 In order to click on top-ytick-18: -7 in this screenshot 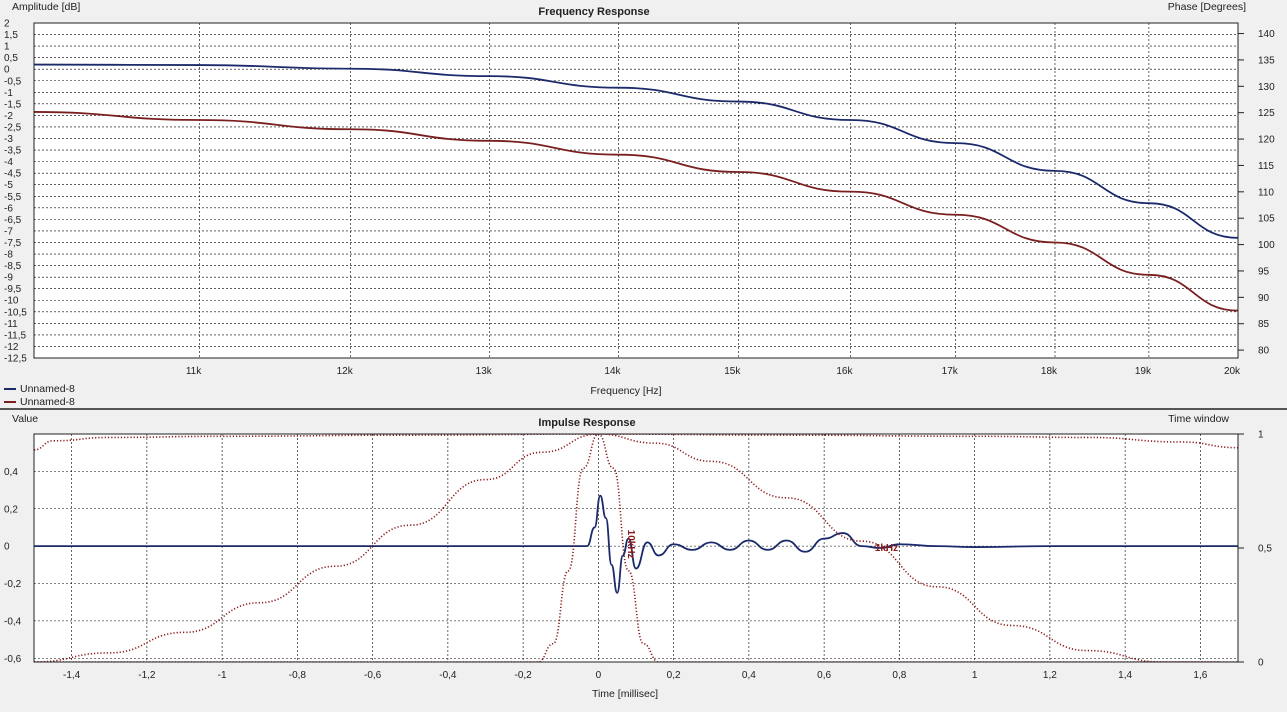, I will do `click(8, 231)`.